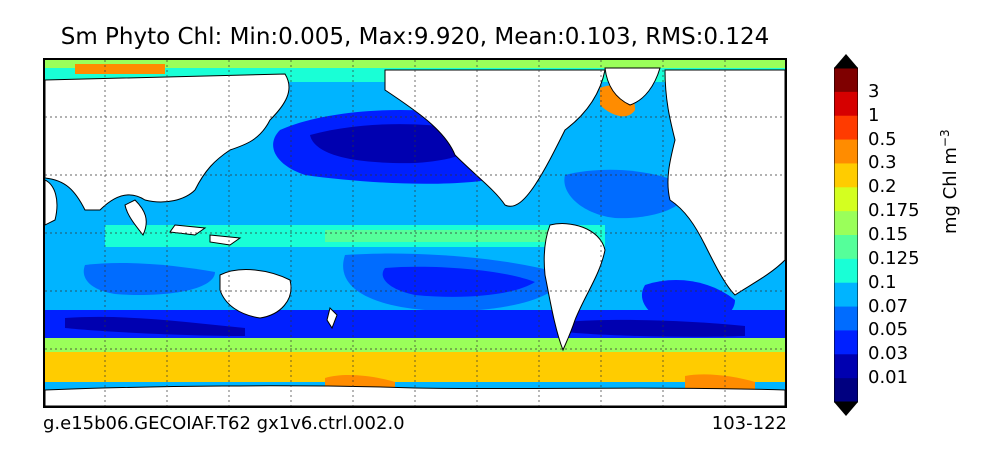 The height and width of the screenshot is (464, 994). I want to click on land-north-america, so click(495, 138).